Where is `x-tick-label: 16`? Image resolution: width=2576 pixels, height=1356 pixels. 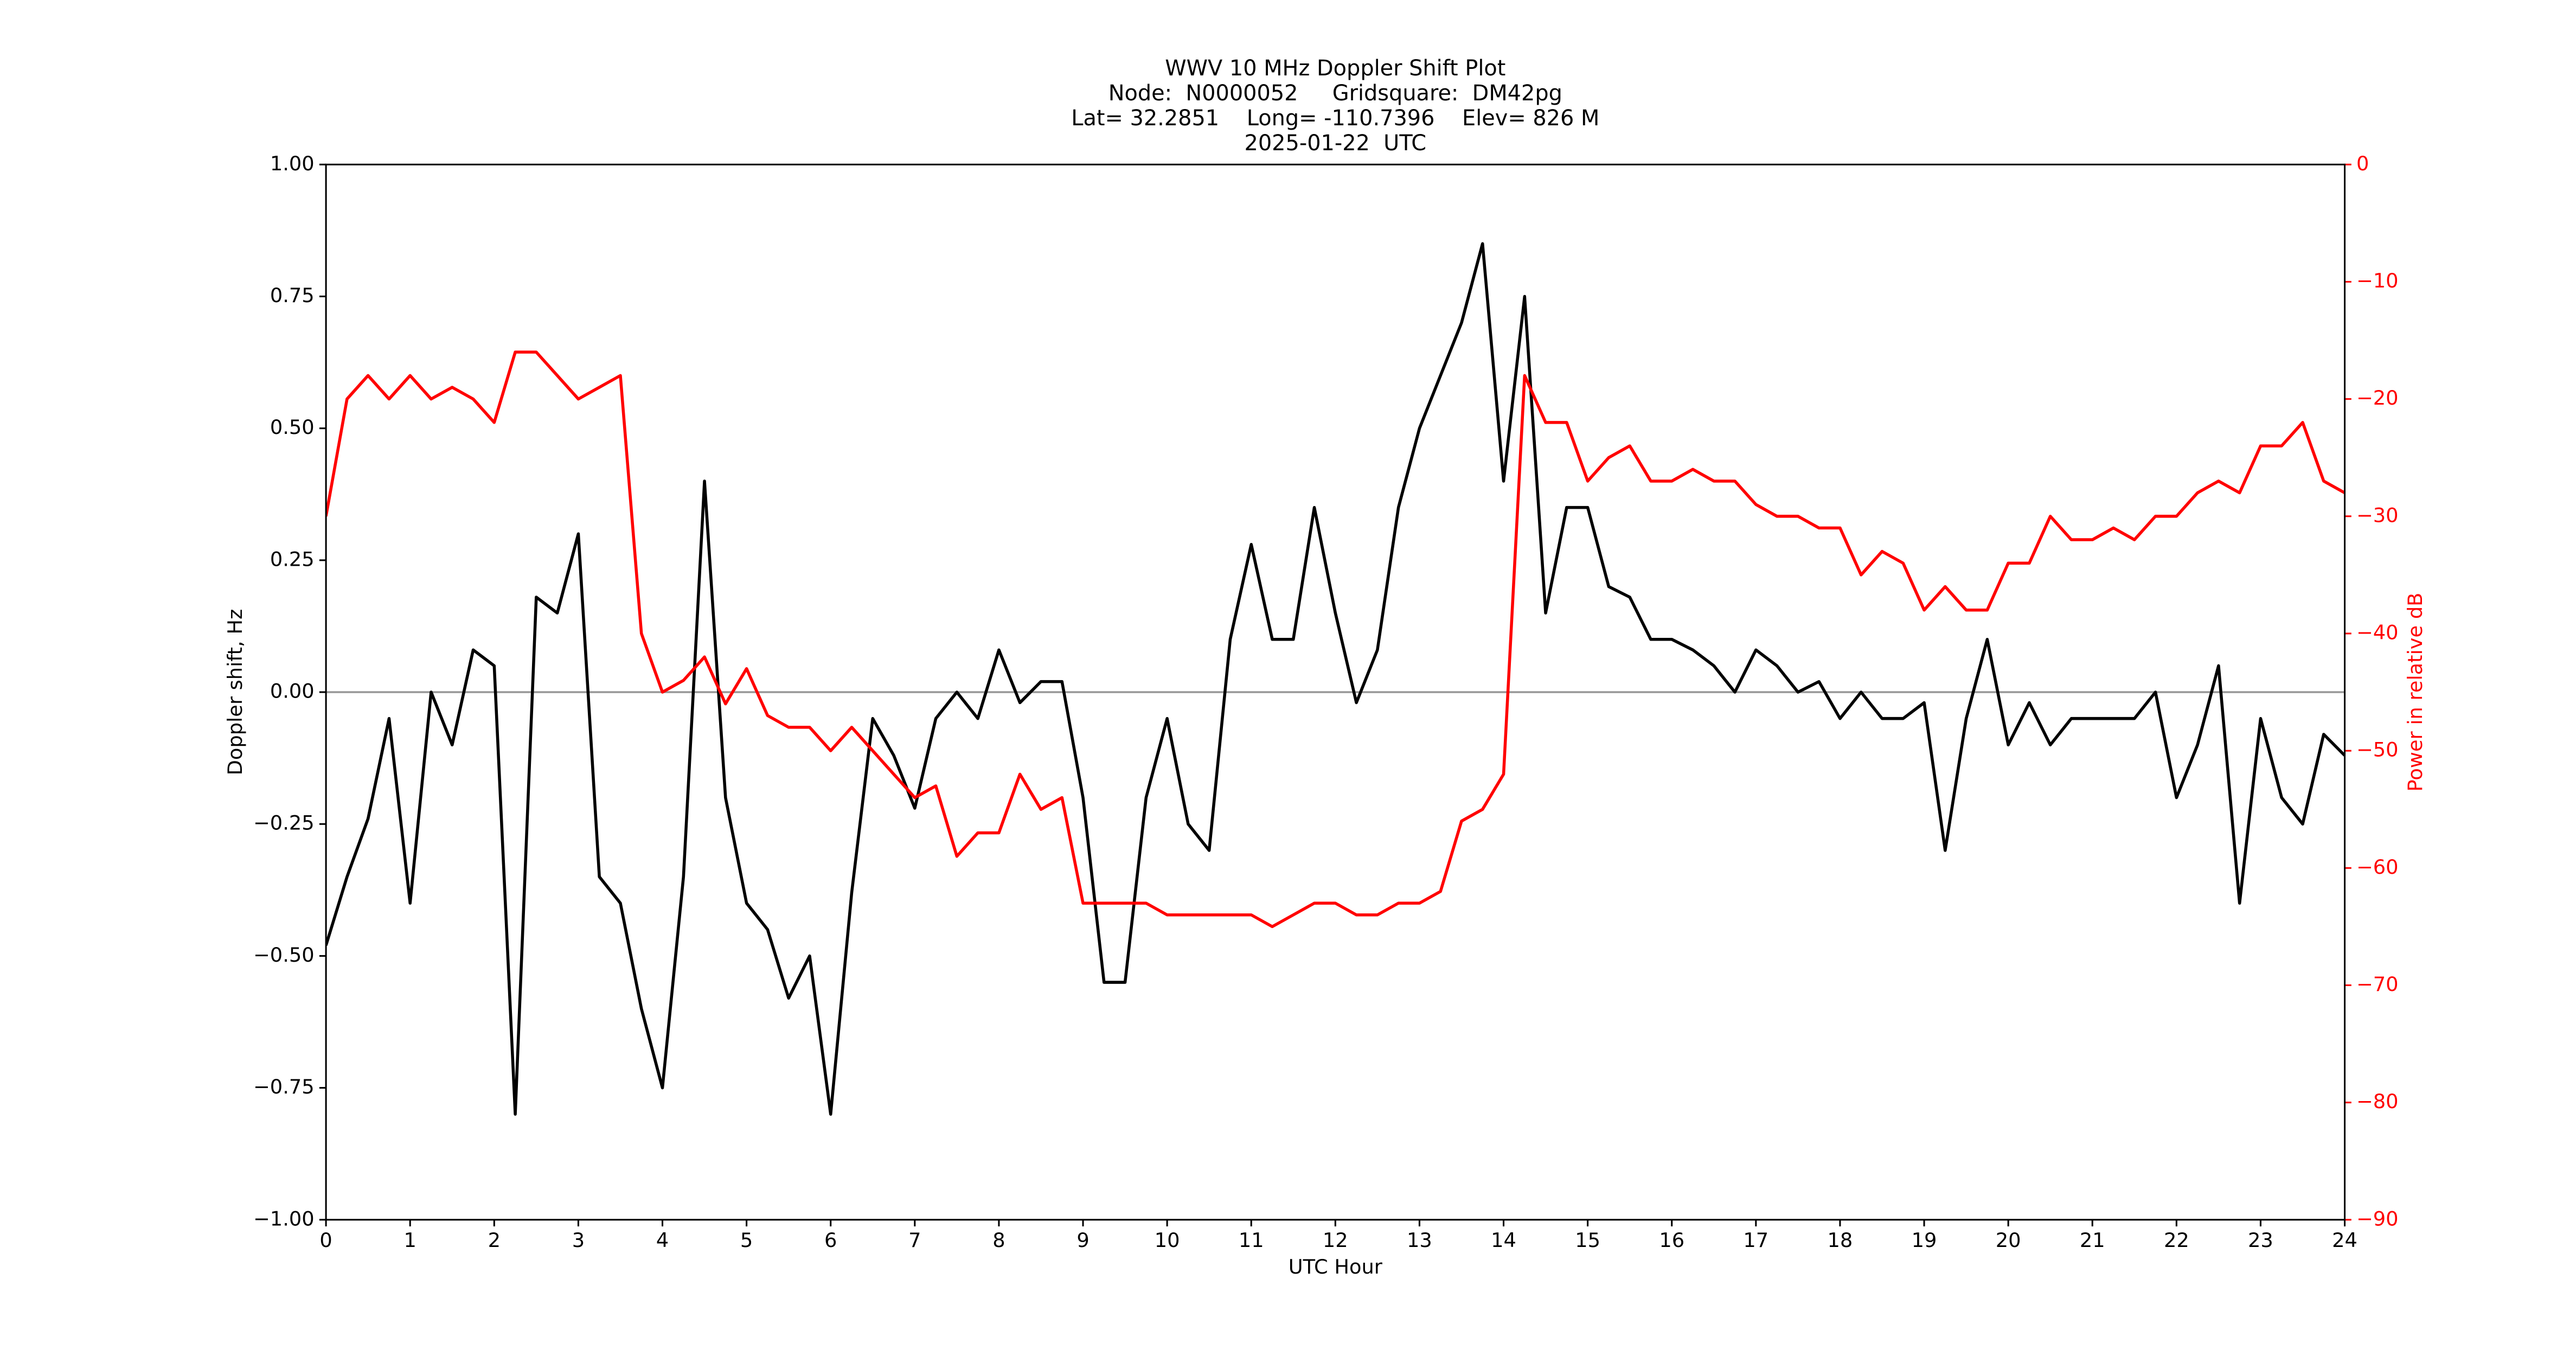
x-tick-label: 16 is located at coordinates (1671, 1240).